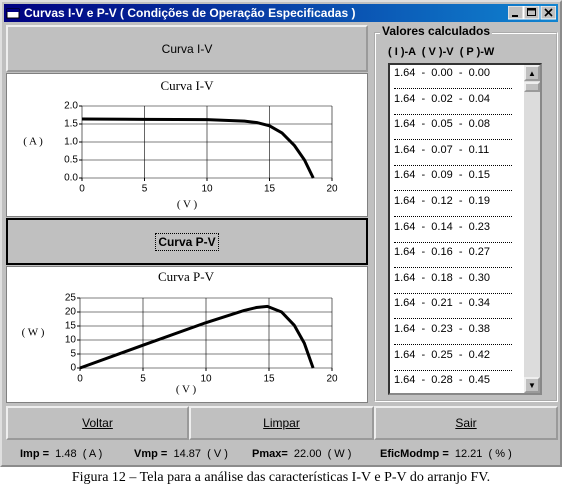  Describe the element at coordinates (532, 73) in the screenshot. I see `scroll-up: ▲` at that location.